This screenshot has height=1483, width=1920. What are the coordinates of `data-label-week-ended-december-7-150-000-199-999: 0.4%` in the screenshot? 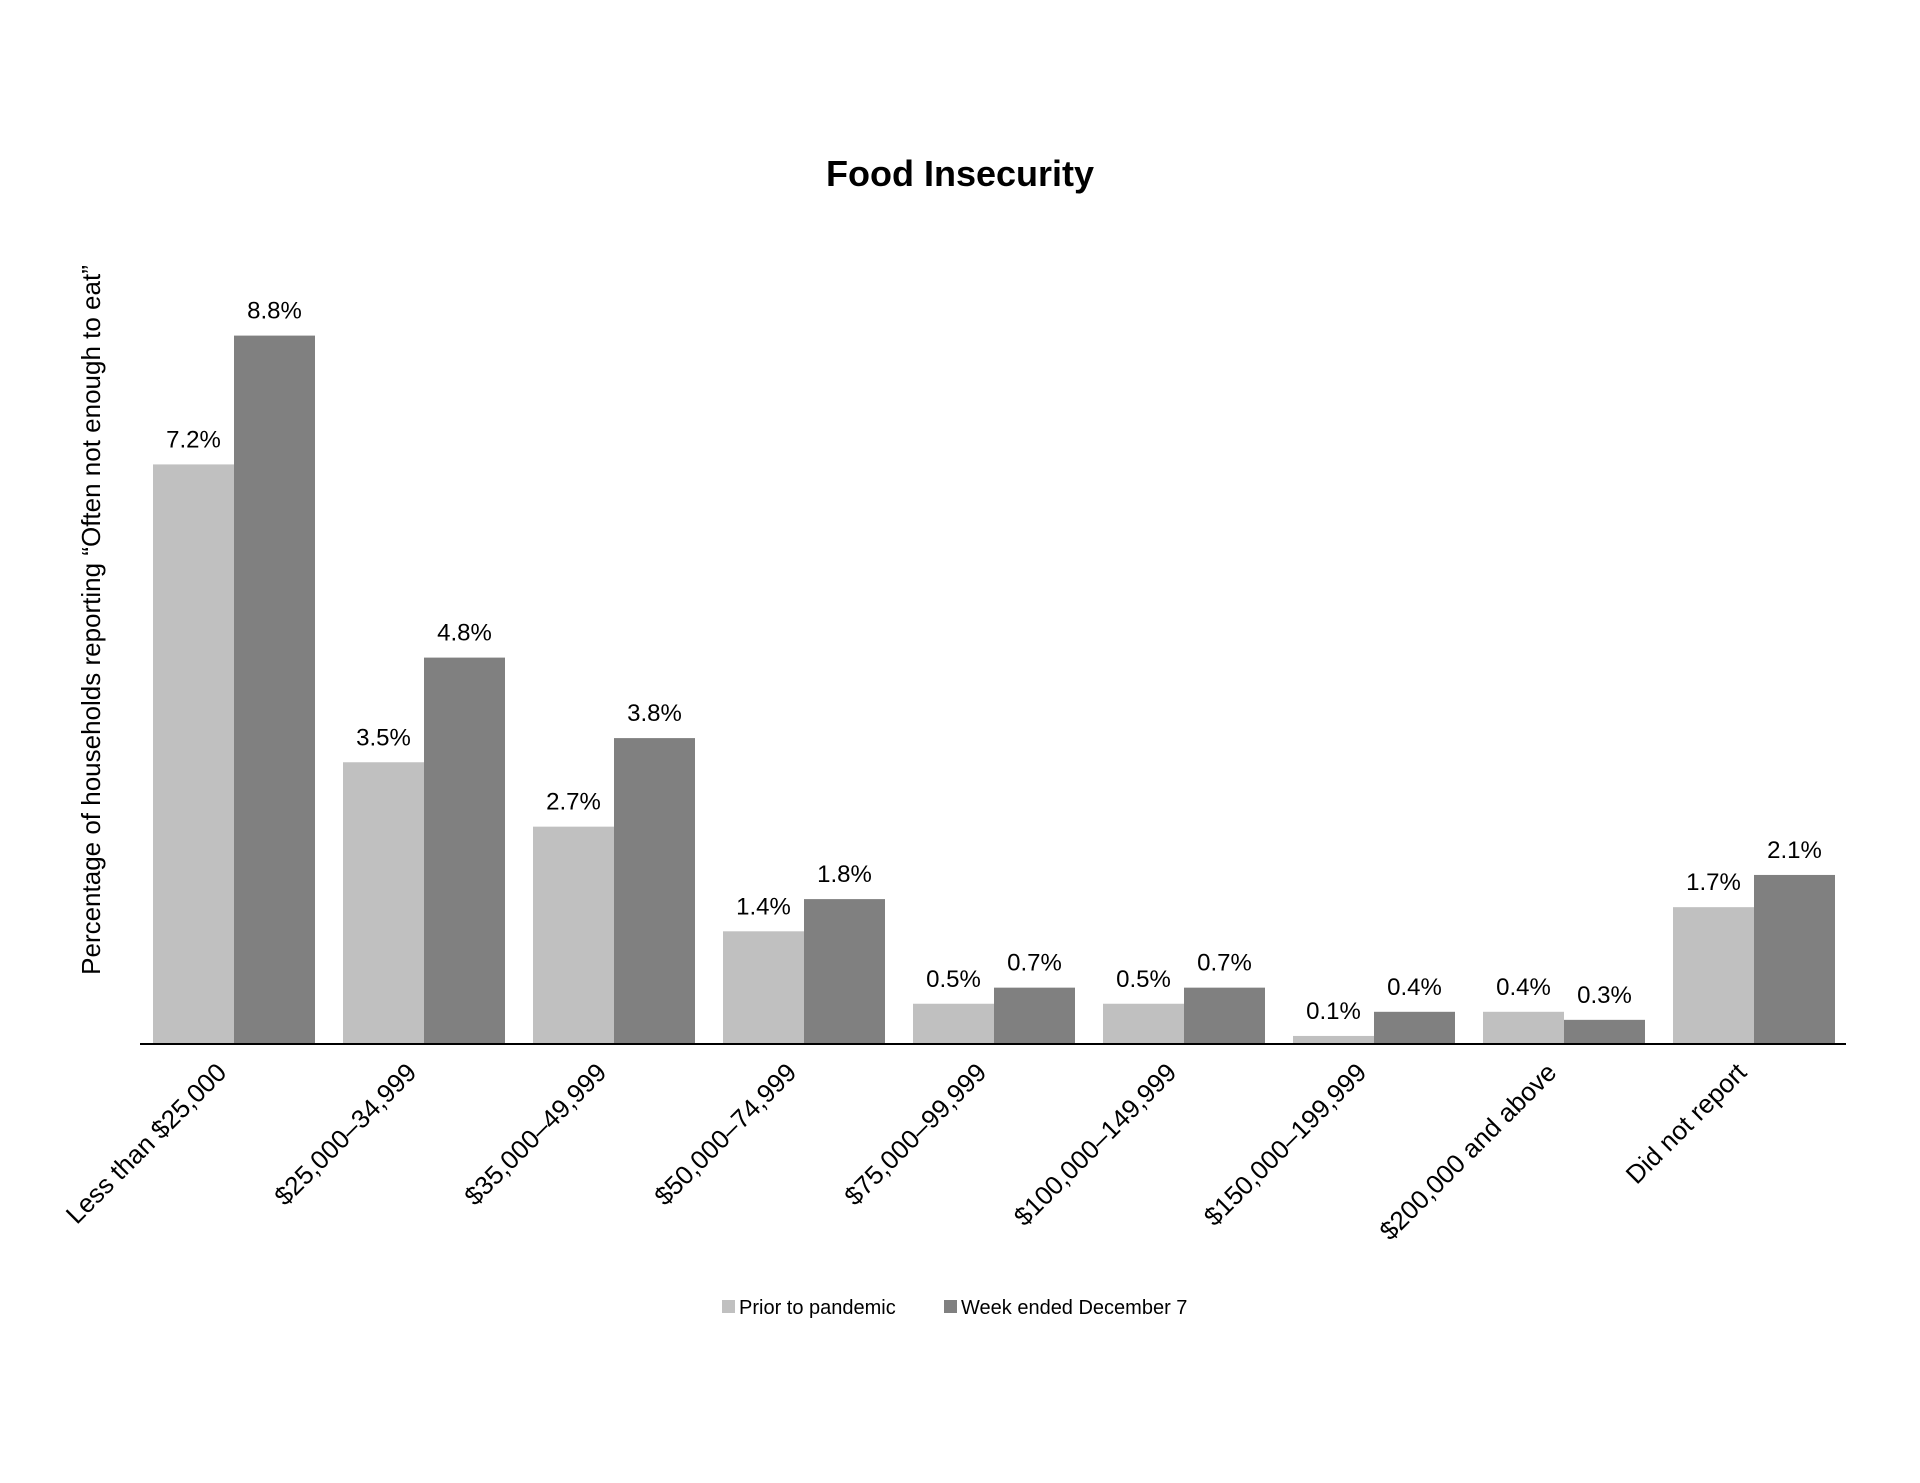 It's located at (1414, 987).